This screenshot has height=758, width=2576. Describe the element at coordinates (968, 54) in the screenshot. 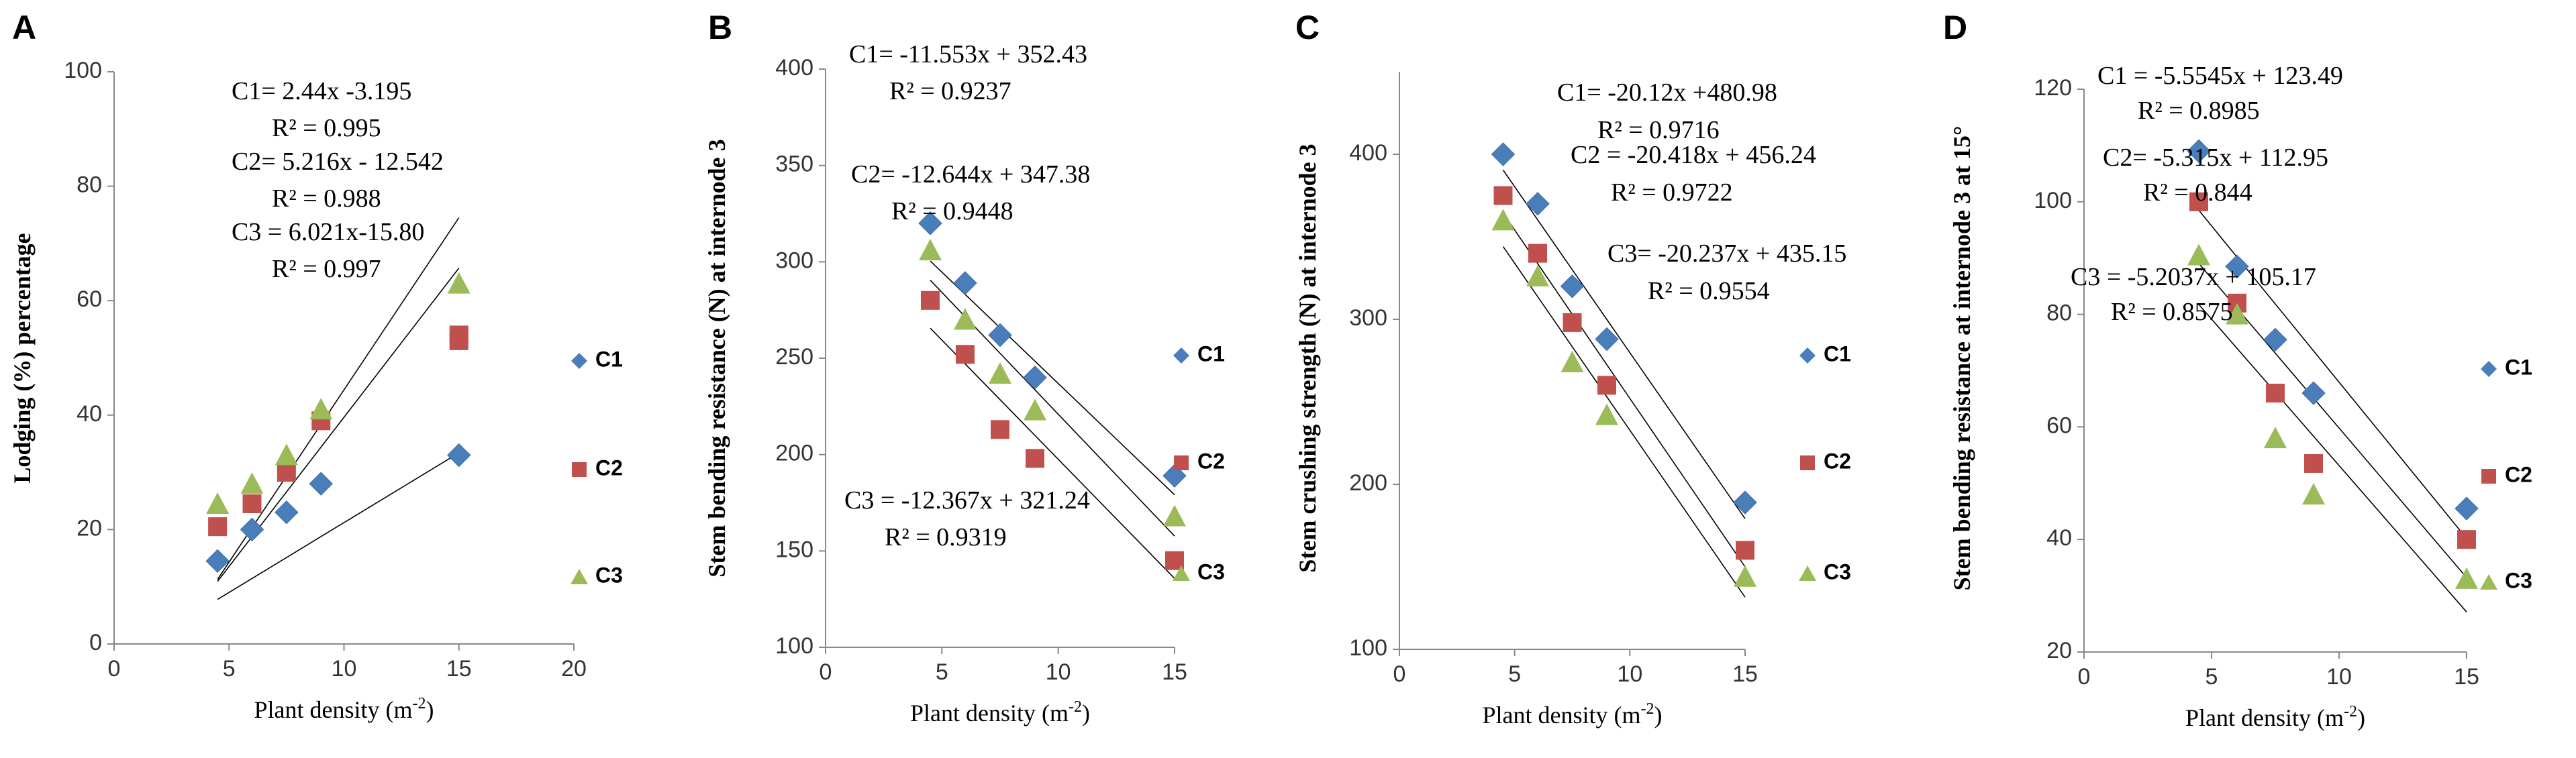

I see `equation-label: C1= -11.553x + 352.43` at that location.